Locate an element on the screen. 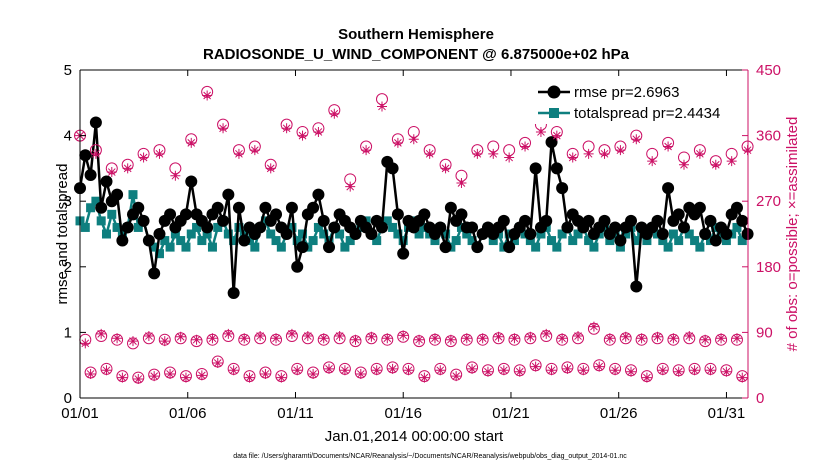 This screenshot has width=830, height=470. x-tick-label: 01/21 is located at coordinates (511, 413).